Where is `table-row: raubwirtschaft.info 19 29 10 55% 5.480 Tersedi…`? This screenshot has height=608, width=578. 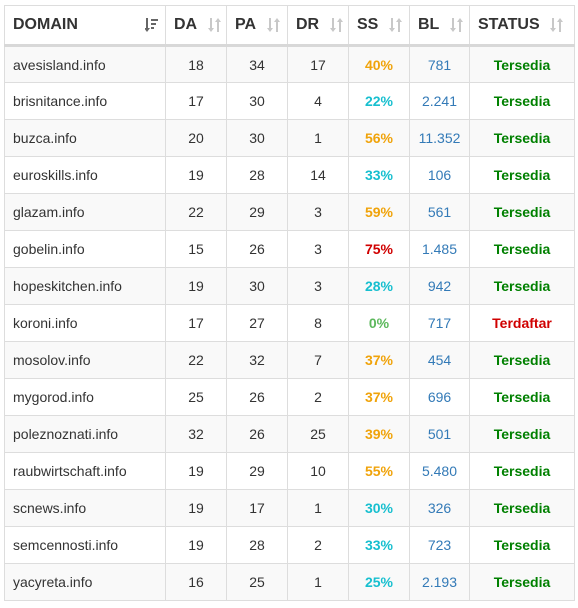
table-row: raubwirtschaft.info 19 29 10 55% 5.480 Tersedi… is located at coordinates (289, 471).